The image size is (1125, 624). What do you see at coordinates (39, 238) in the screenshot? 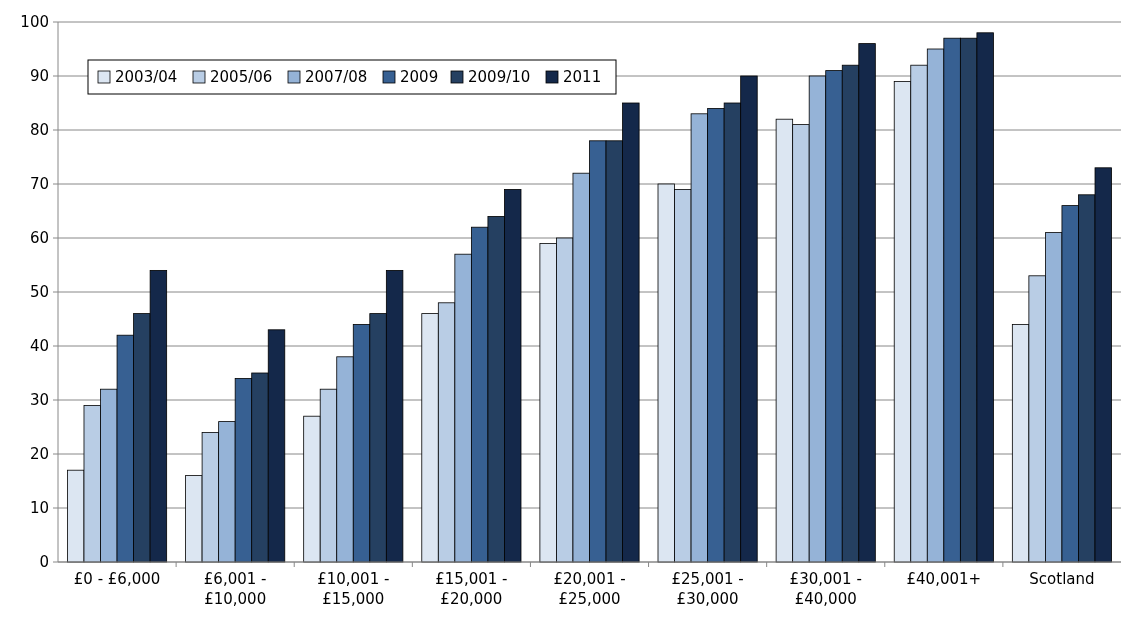
I see `y-tick-label: 60` at bounding box center [39, 238].